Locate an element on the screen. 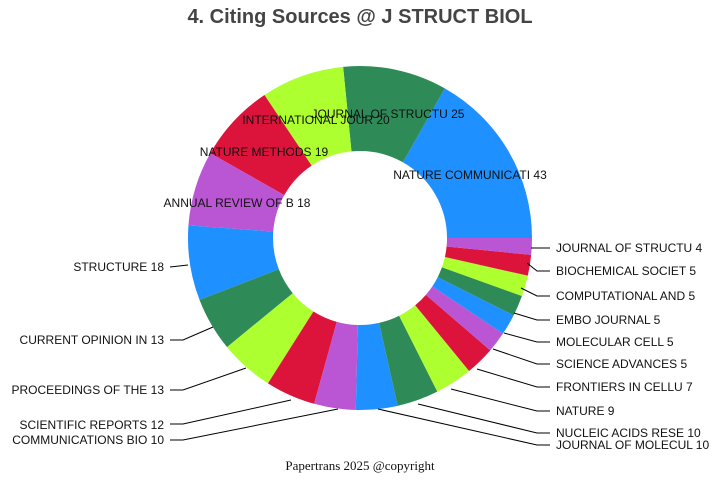 Image resolution: width=720 pixels, height=480 pixels. slice-label: NATURE COMMUNICATI 43 is located at coordinates (470, 175).